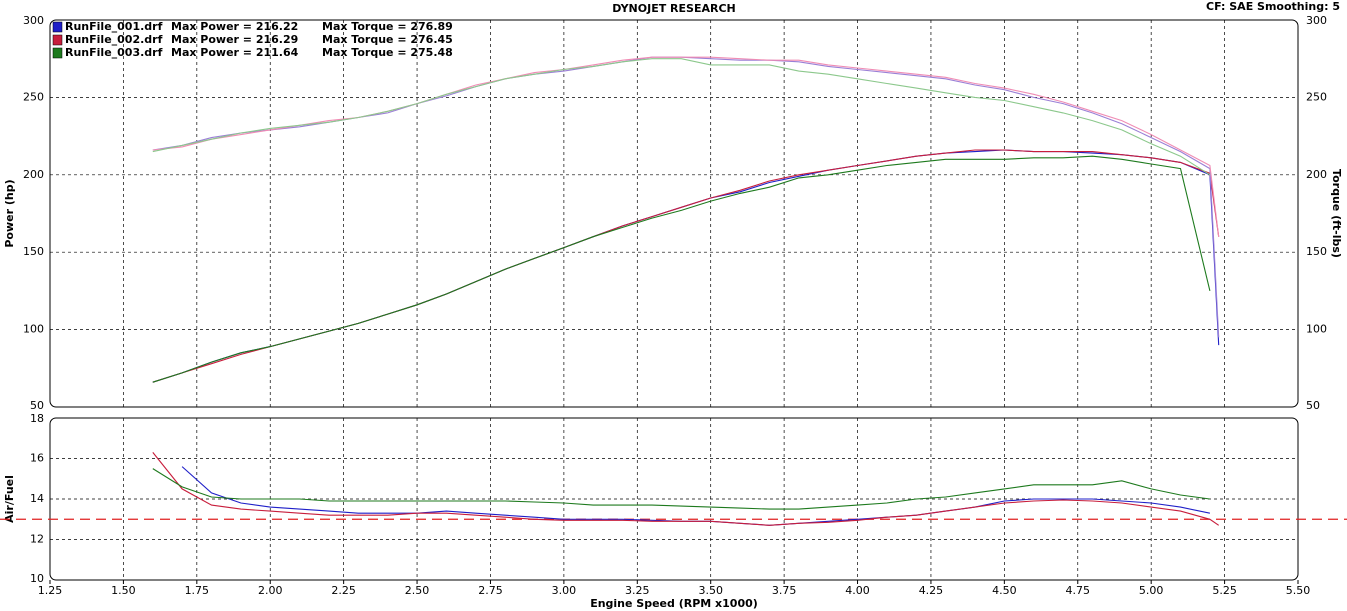  Describe the element at coordinates (50, 590) in the screenshot. I see `x-tick-label: 1.25` at that location.